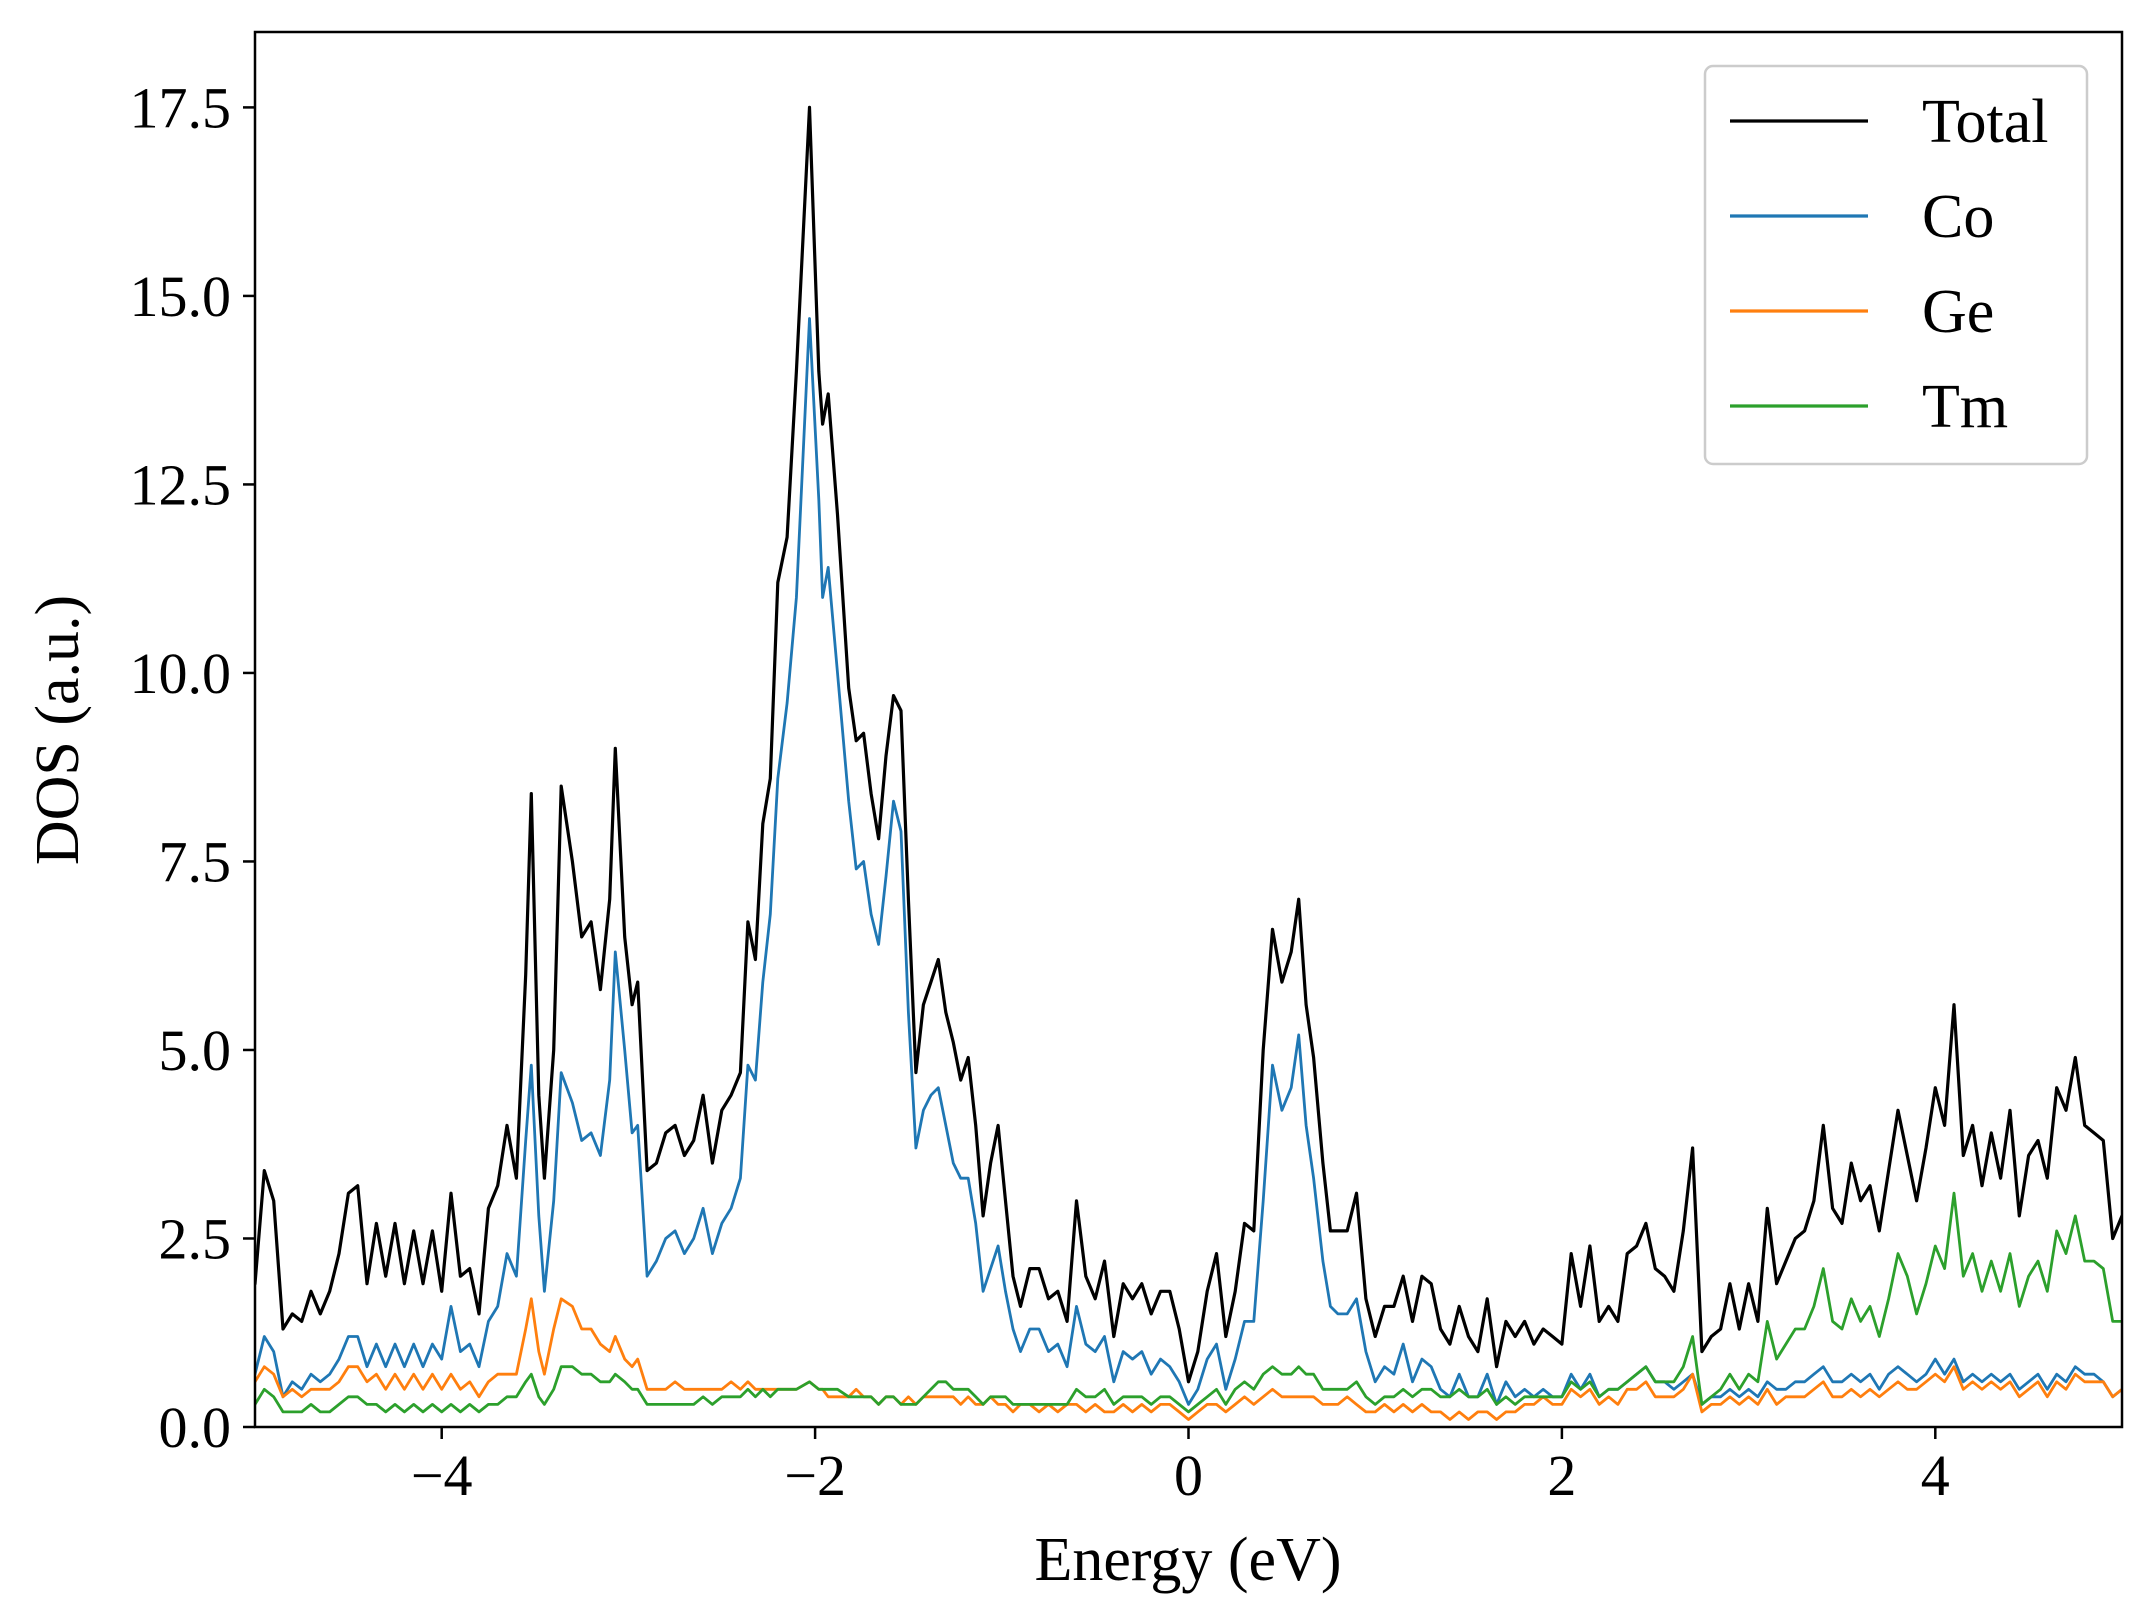  Describe the element at coordinates (181, 107) in the screenshot. I see `y-tick-label: 17.5` at that location.